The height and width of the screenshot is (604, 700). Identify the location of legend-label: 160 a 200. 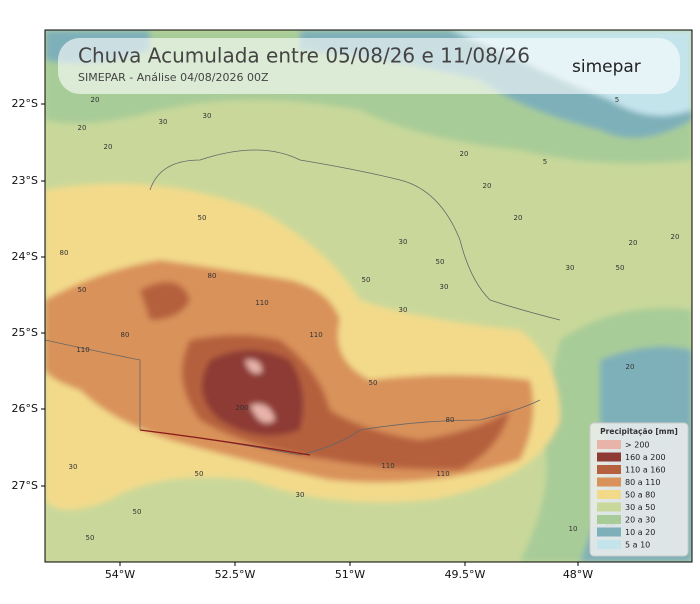
(645, 457).